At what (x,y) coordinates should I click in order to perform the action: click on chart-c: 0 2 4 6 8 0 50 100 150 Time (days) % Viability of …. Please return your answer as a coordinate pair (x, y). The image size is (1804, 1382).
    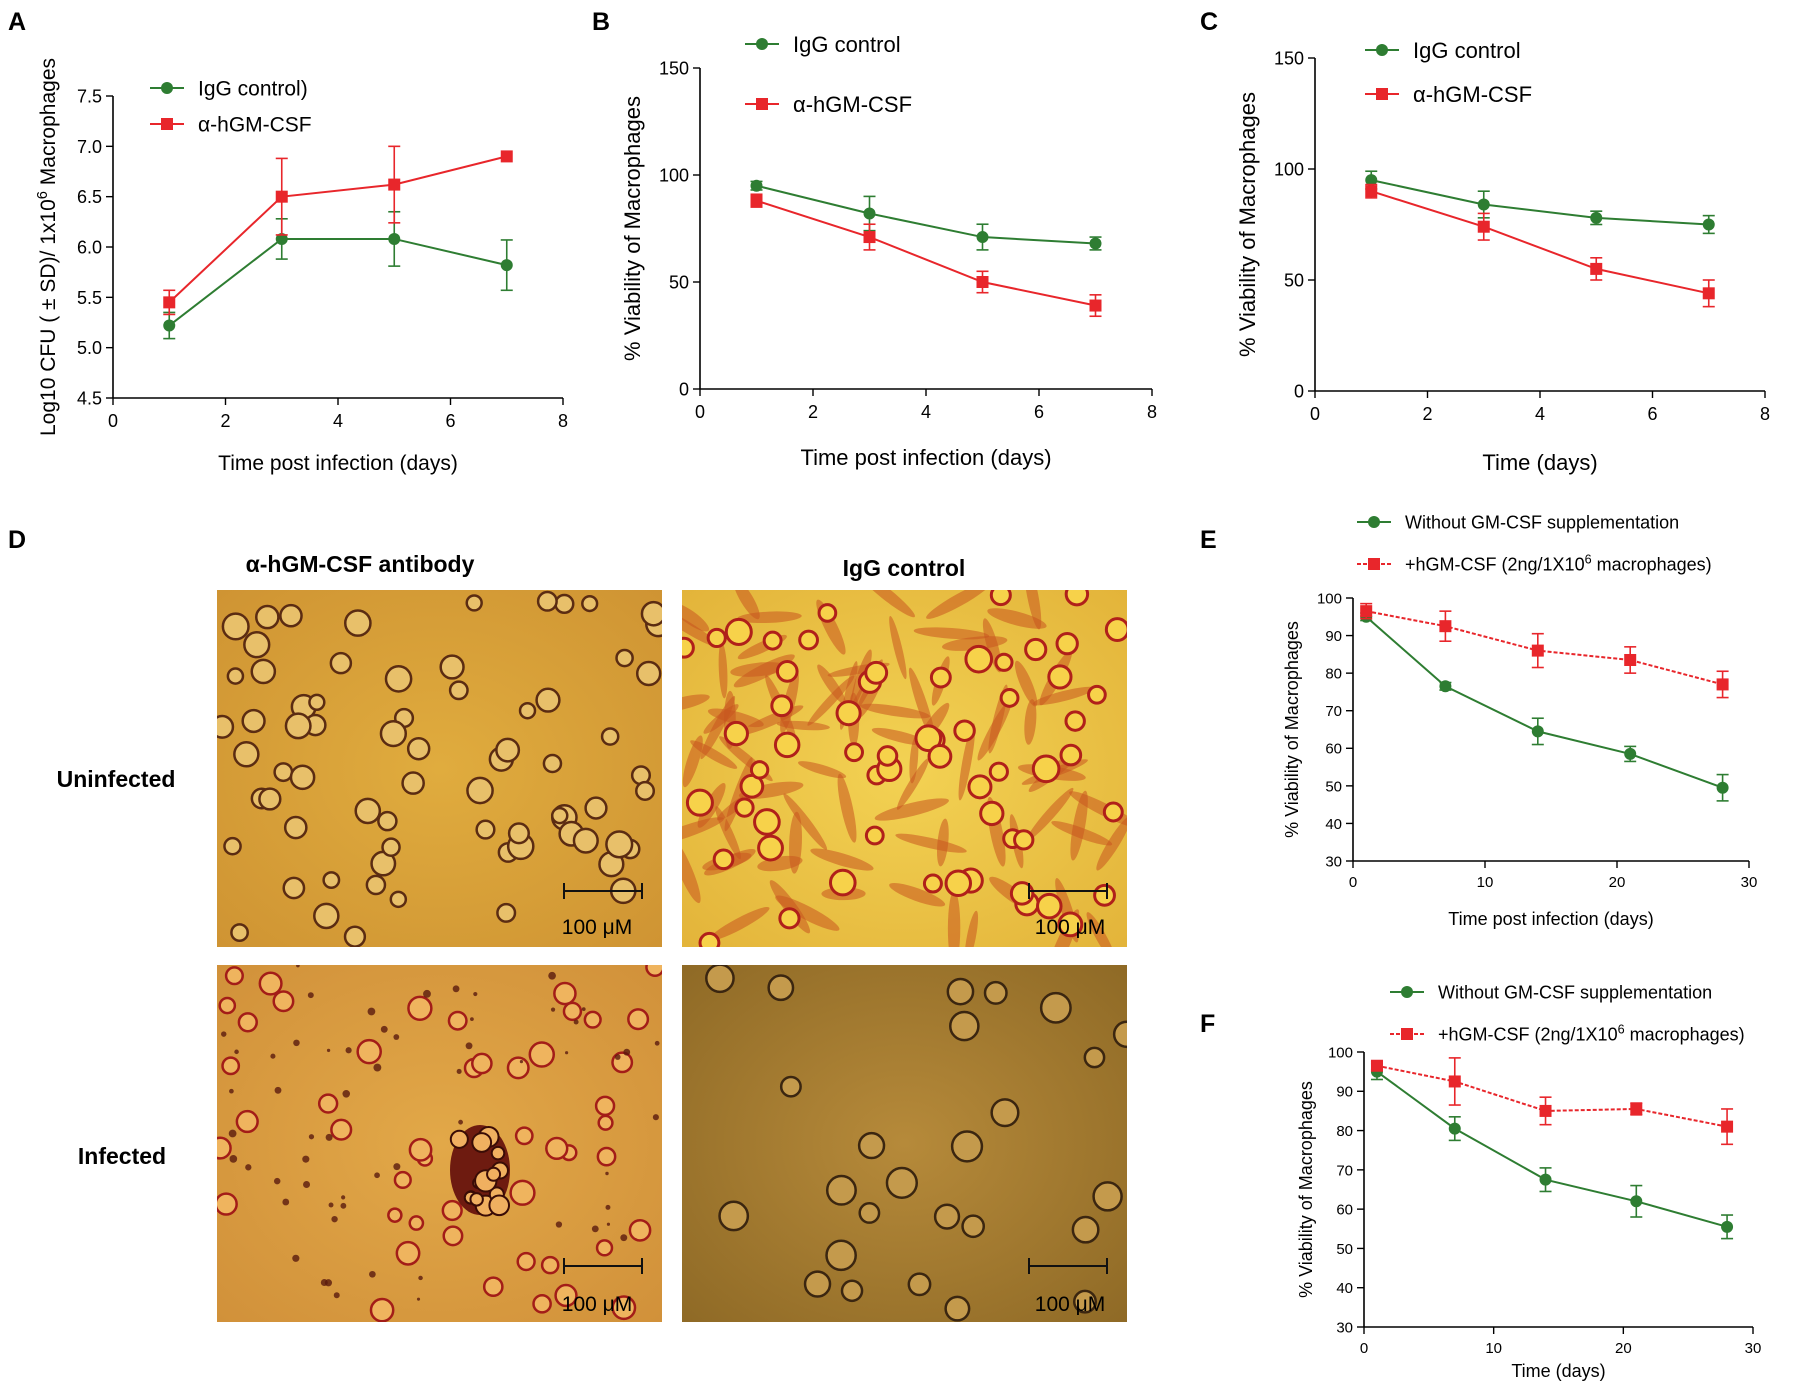
    Looking at the image, I should click on (1502, 256).